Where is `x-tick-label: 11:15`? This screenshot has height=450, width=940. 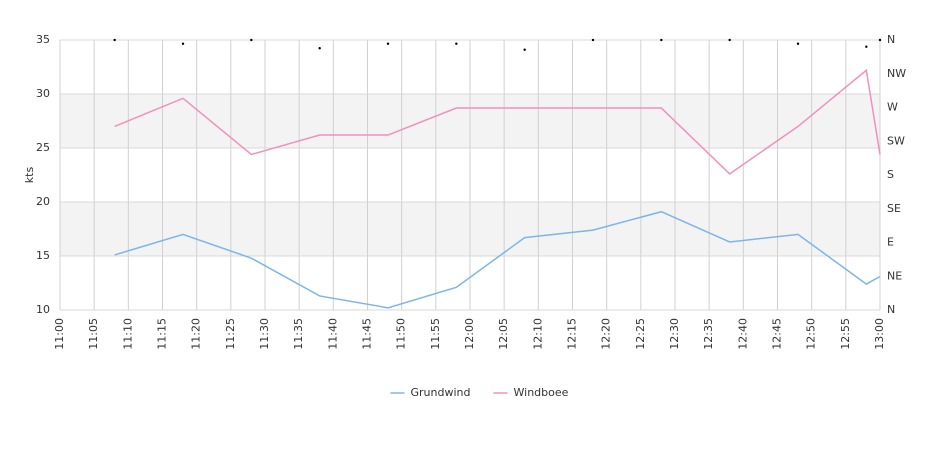
x-tick-label: 11:15 is located at coordinates (162, 334).